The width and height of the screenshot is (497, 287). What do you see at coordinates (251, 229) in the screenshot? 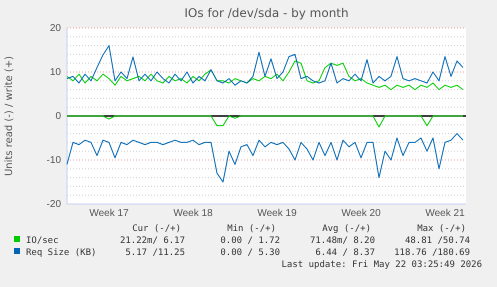
I see `text: Min (-/+)` at bounding box center [251, 229].